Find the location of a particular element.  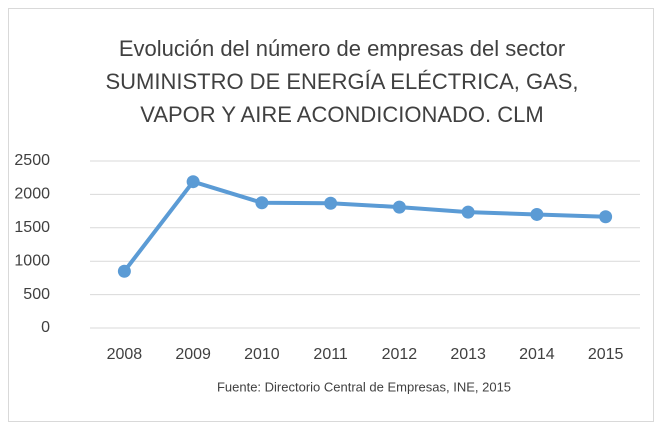

x-tick-label: 2008 is located at coordinates (125, 354).